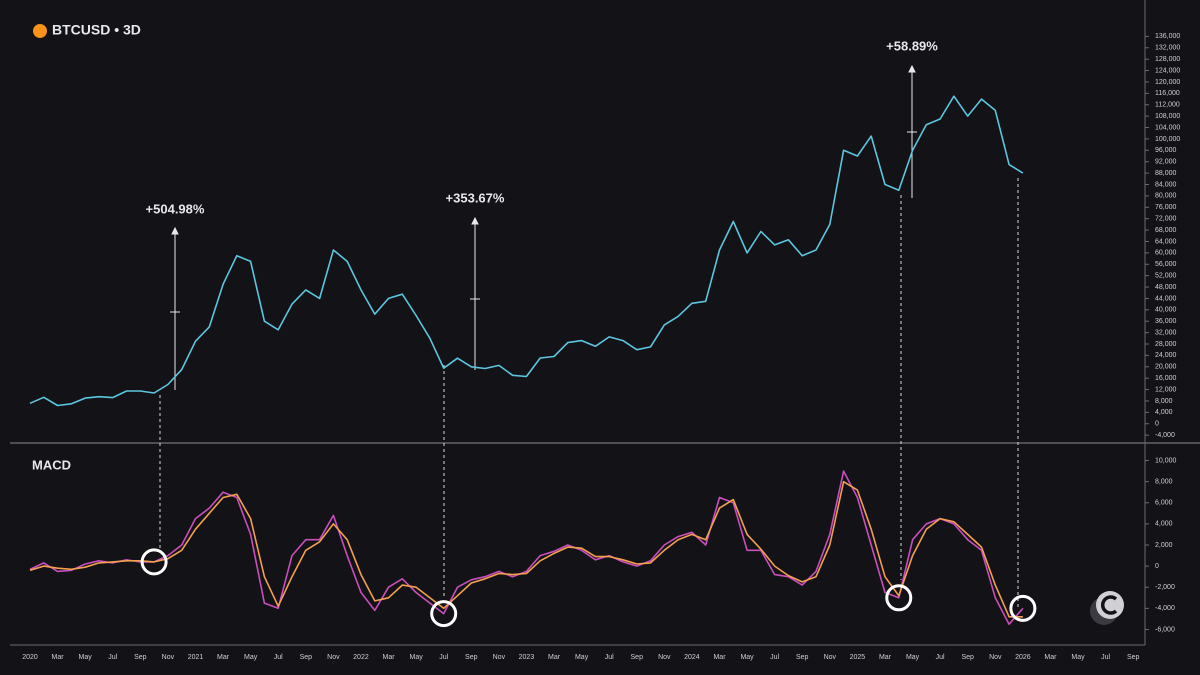 Image resolution: width=1200 pixels, height=675 pixels. What do you see at coordinates (1166, 241) in the screenshot?
I see `y-tick-label: 64,000` at bounding box center [1166, 241].